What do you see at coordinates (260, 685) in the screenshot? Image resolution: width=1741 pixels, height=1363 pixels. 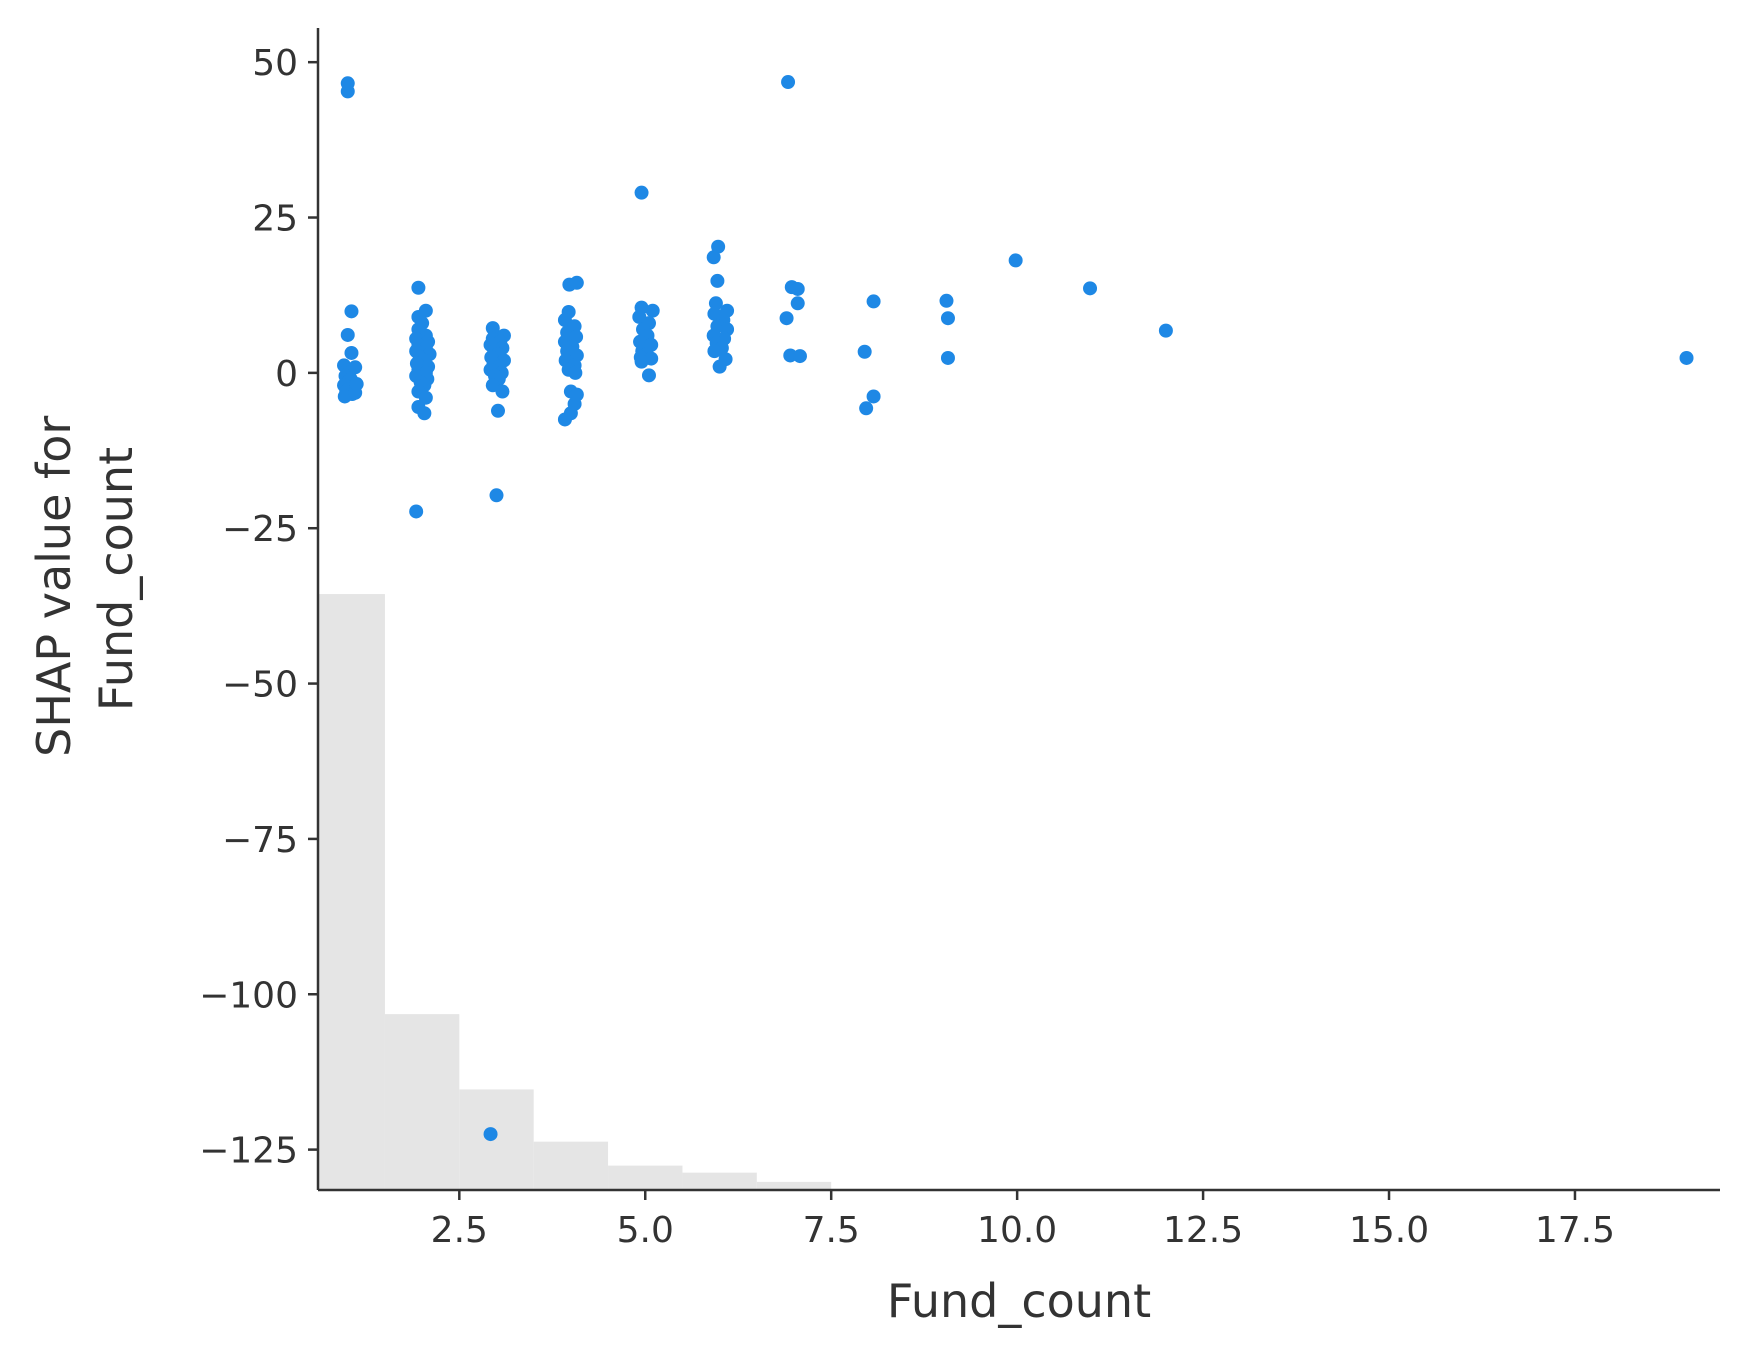 I see `y-tick-label: −50` at bounding box center [260, 685].